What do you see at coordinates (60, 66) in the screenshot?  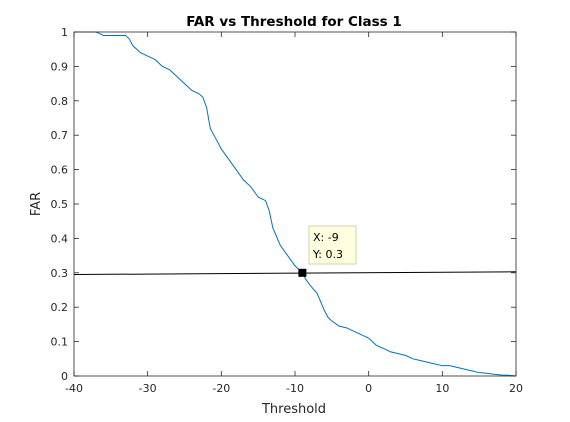 I see `y-tick-label: 0.9` at bounding box center [60, 66].